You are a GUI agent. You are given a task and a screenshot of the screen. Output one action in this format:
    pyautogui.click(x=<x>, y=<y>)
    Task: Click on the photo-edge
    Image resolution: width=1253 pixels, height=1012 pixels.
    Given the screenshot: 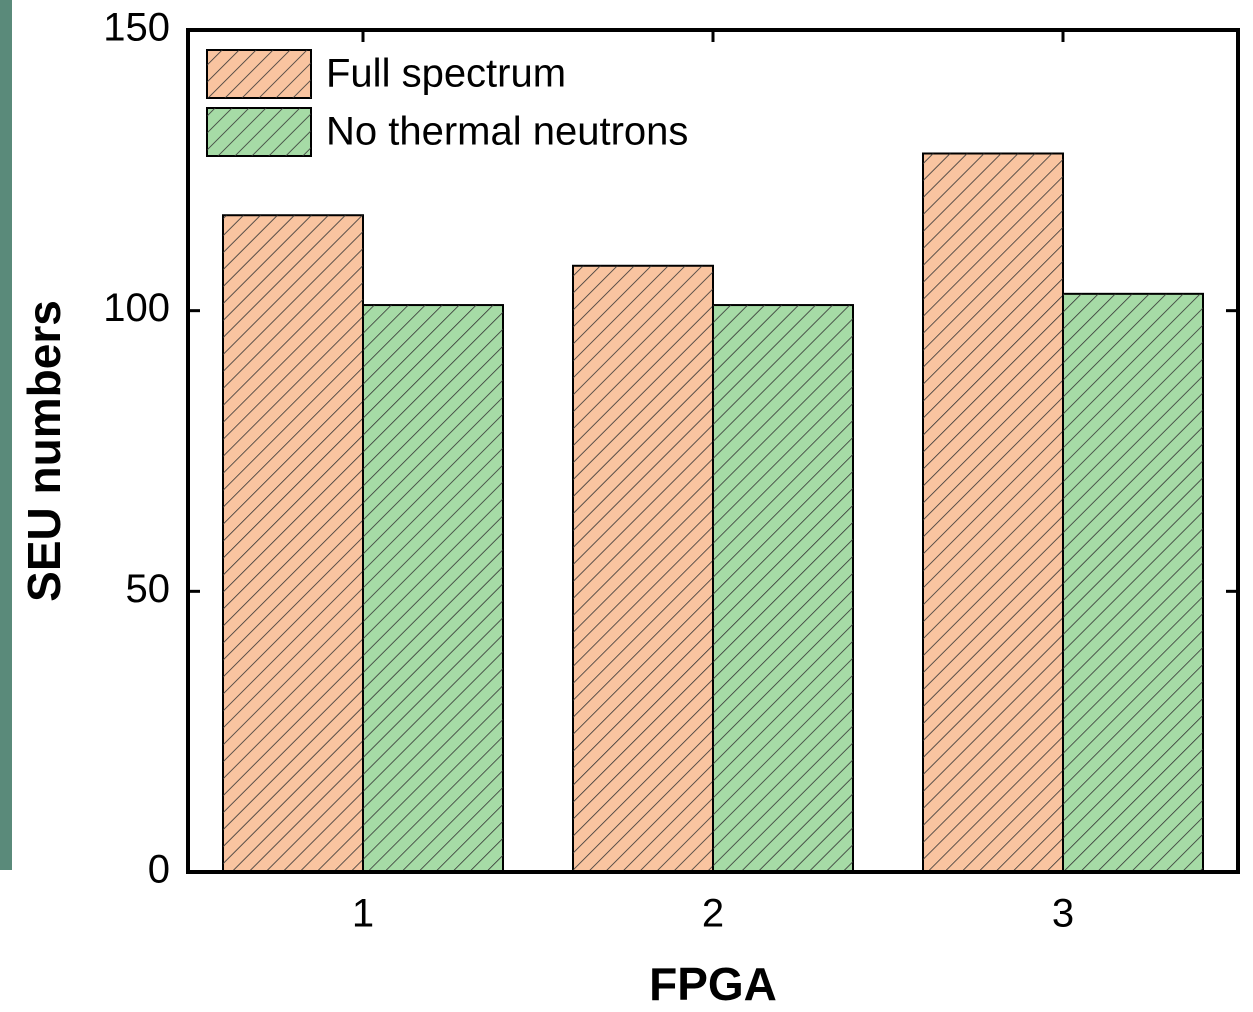 What is the action you would take?
    pyautogui.click(x=6, y=435)
    